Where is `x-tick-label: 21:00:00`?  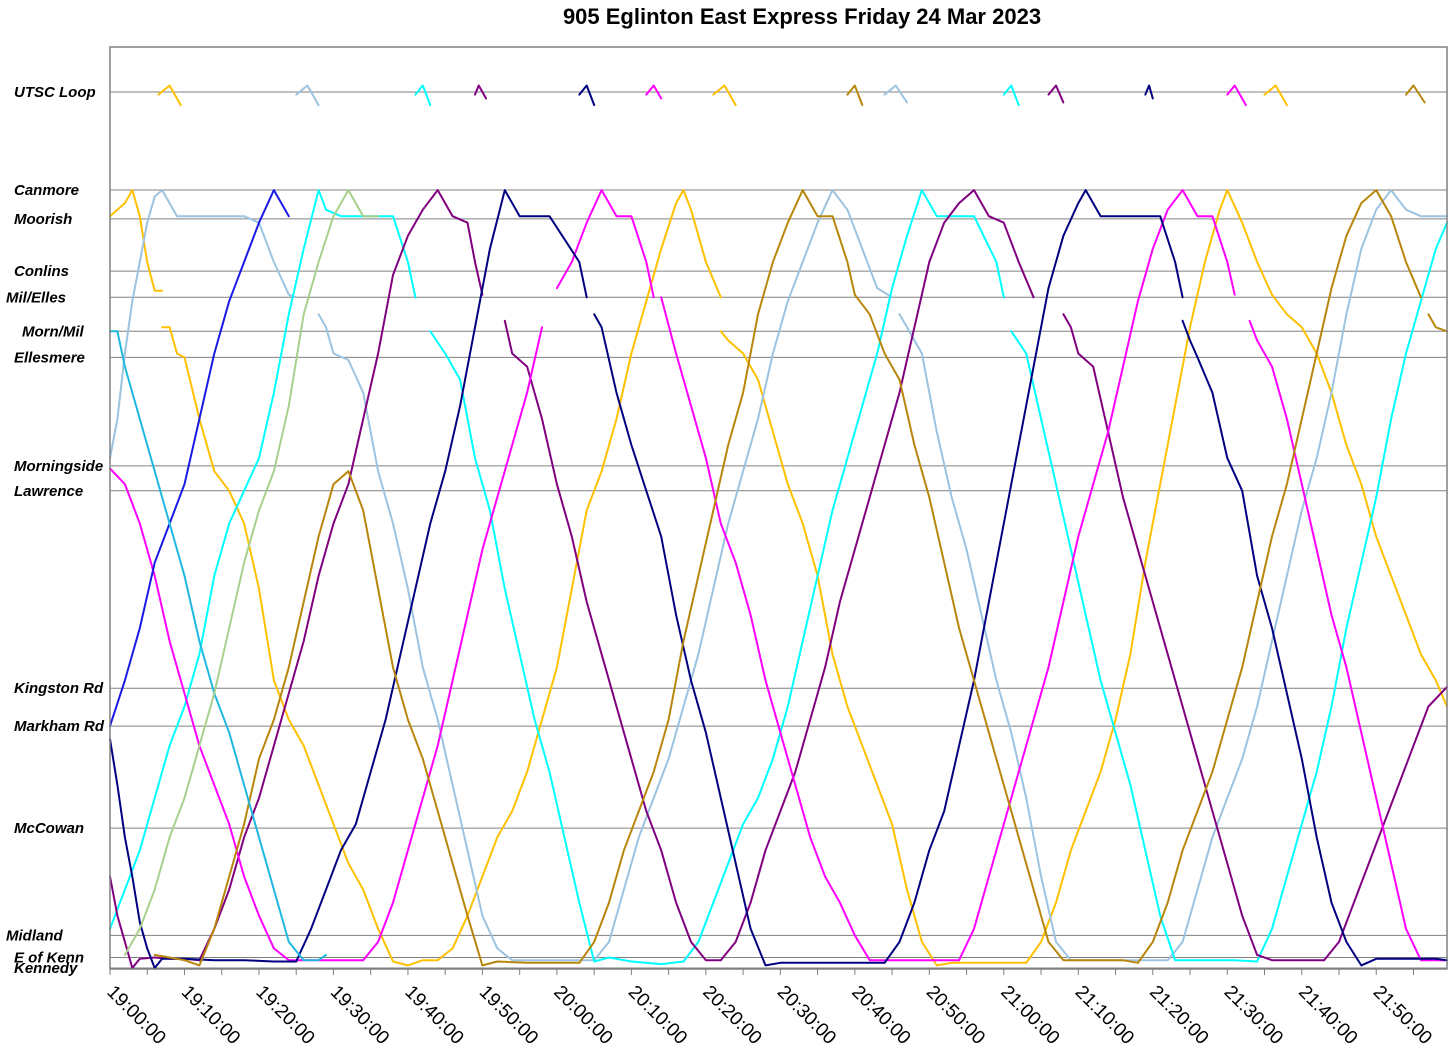 x-tick-label: 21:00:00 is located at coordinates (1029, 1015).